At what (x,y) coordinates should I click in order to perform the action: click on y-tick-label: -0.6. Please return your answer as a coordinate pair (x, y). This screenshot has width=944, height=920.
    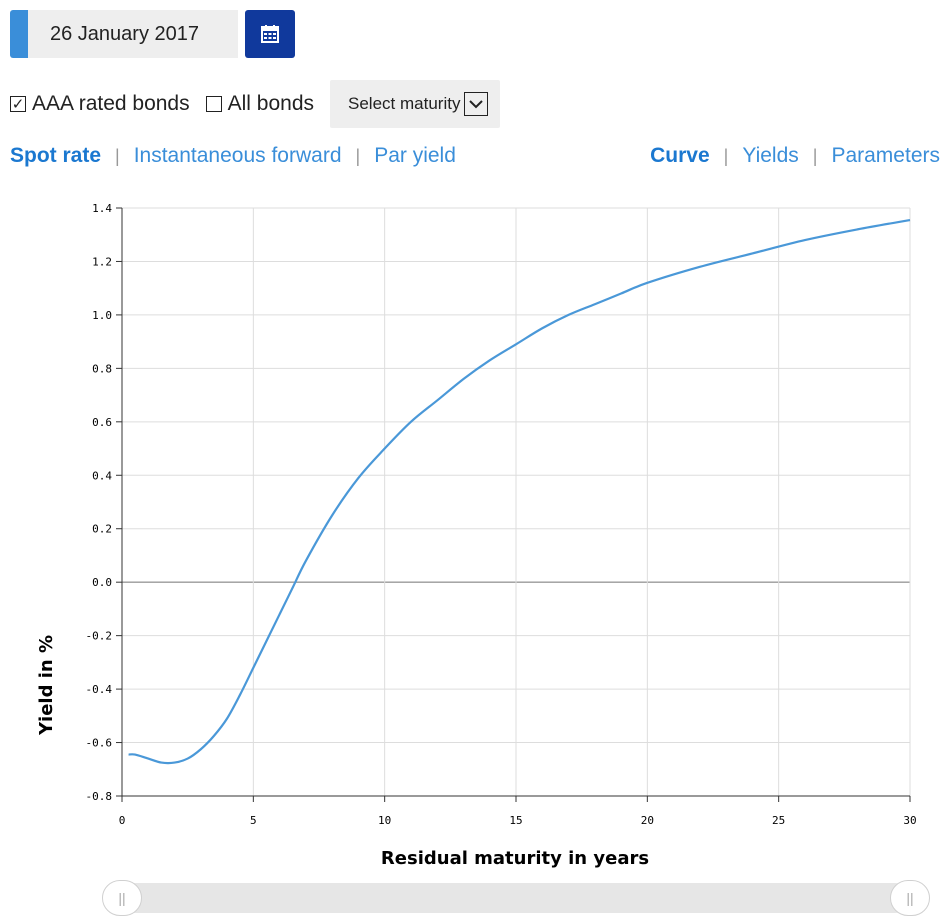
    Looking at the image, I should click on (99, 743).